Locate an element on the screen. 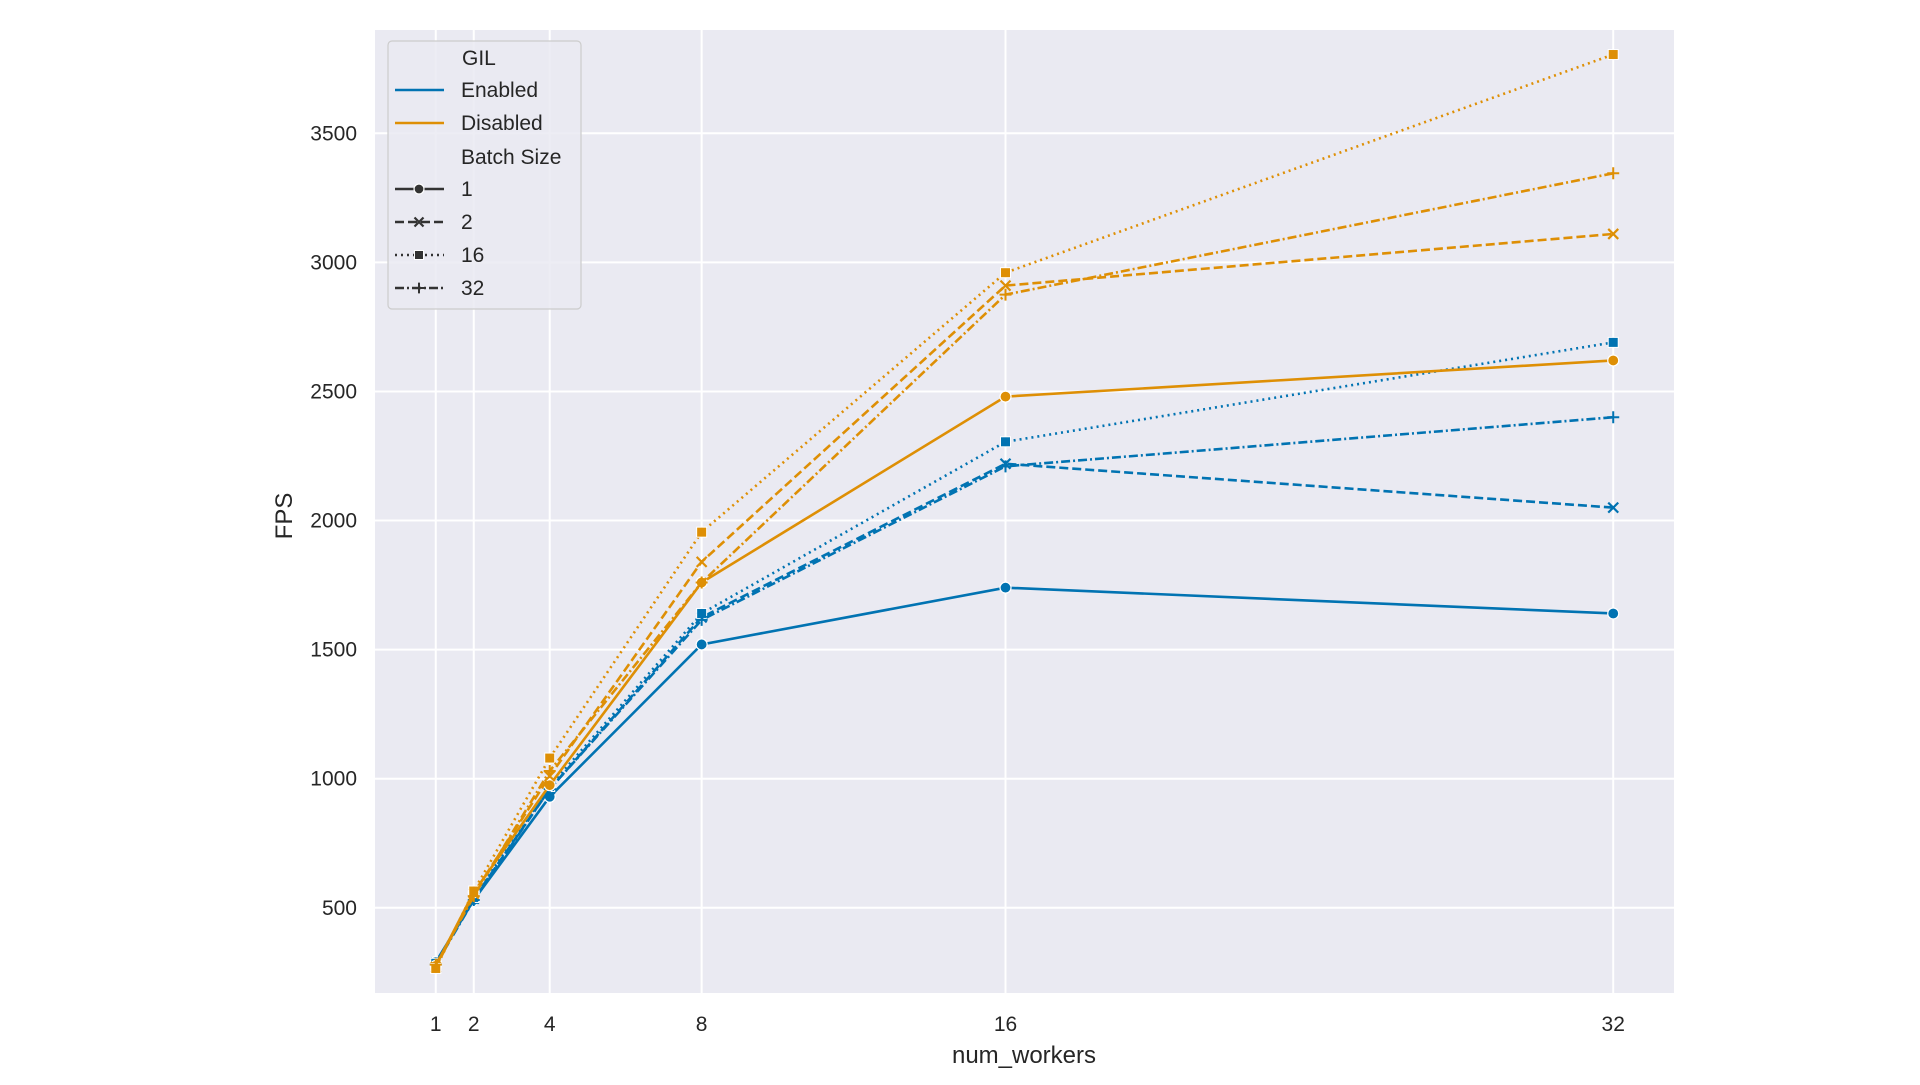 Image resolution: width=1920 pixels, height=1085 pixels. y-axis-label: FPS is located at coordinates (284, 516).